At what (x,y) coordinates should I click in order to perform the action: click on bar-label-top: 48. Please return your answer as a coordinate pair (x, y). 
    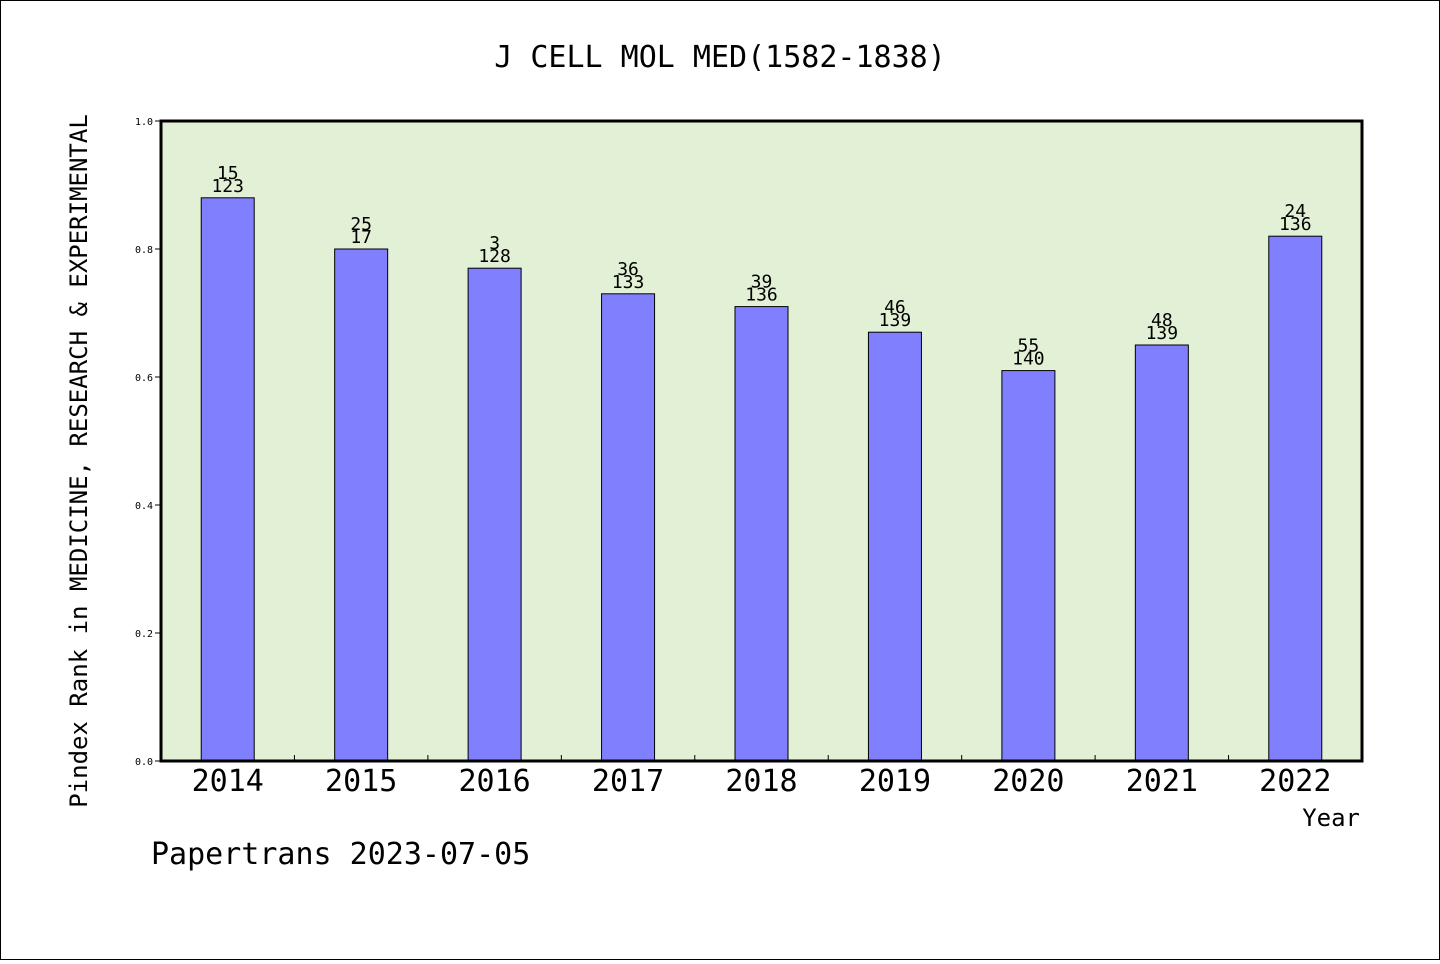
    Looking at the image, I should click on (1162, 320).